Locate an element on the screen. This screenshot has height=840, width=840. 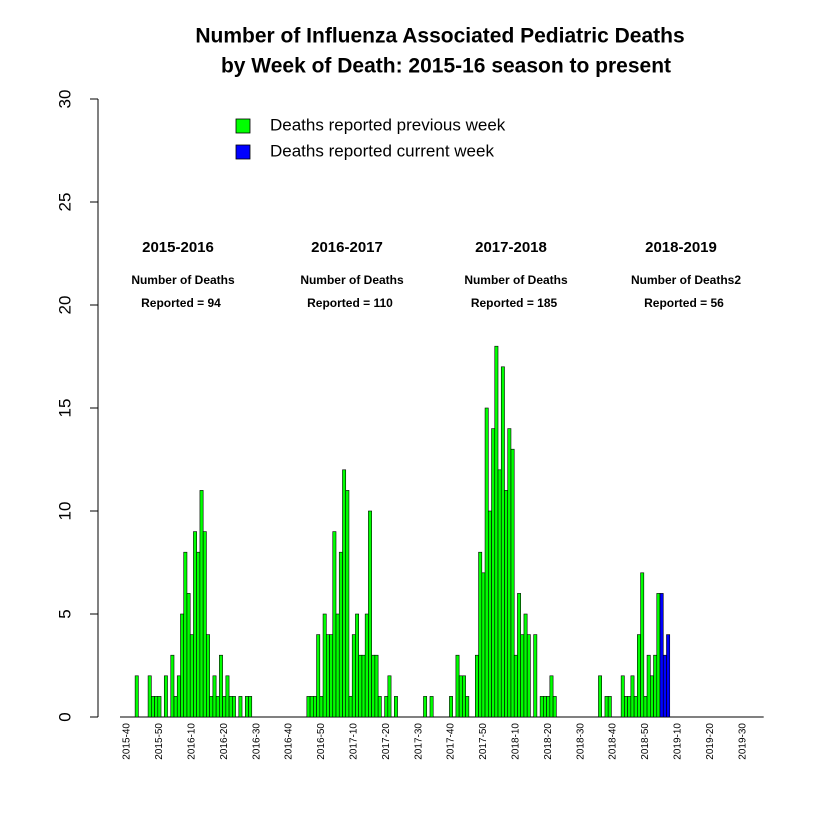
y-tick-label: 0 is located at coordinates (64, 716).